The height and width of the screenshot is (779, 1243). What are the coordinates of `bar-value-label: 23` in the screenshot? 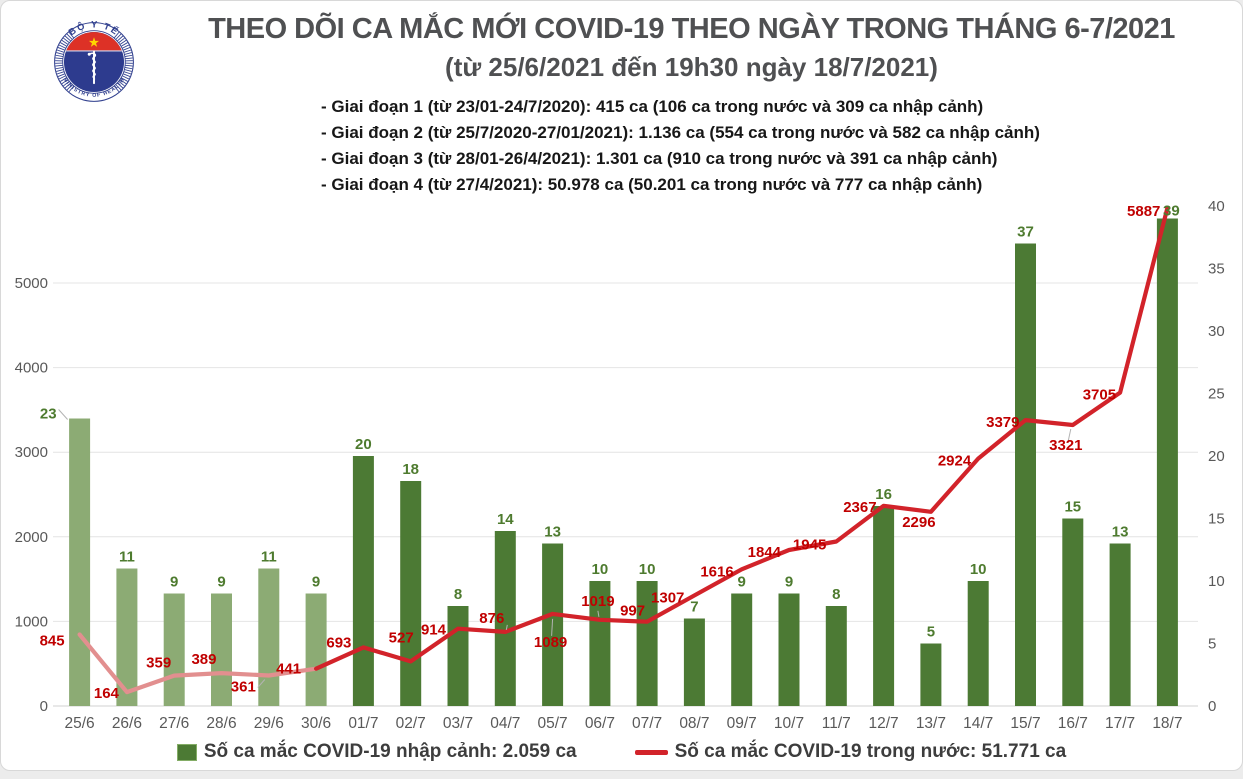 It's located at (48, 414).